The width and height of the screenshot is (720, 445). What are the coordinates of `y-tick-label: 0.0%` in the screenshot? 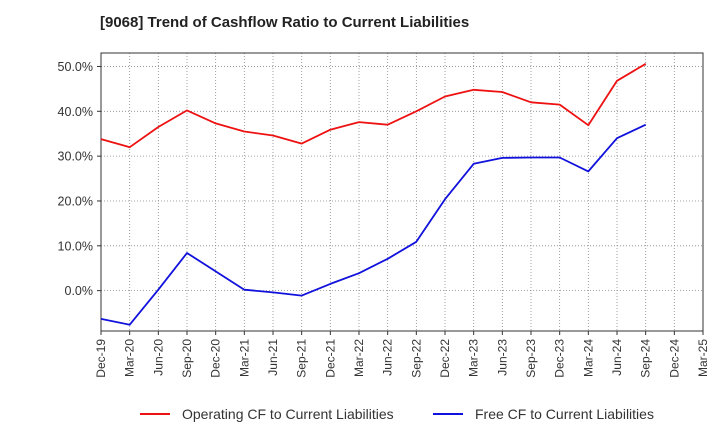 It's located at (79, 291).